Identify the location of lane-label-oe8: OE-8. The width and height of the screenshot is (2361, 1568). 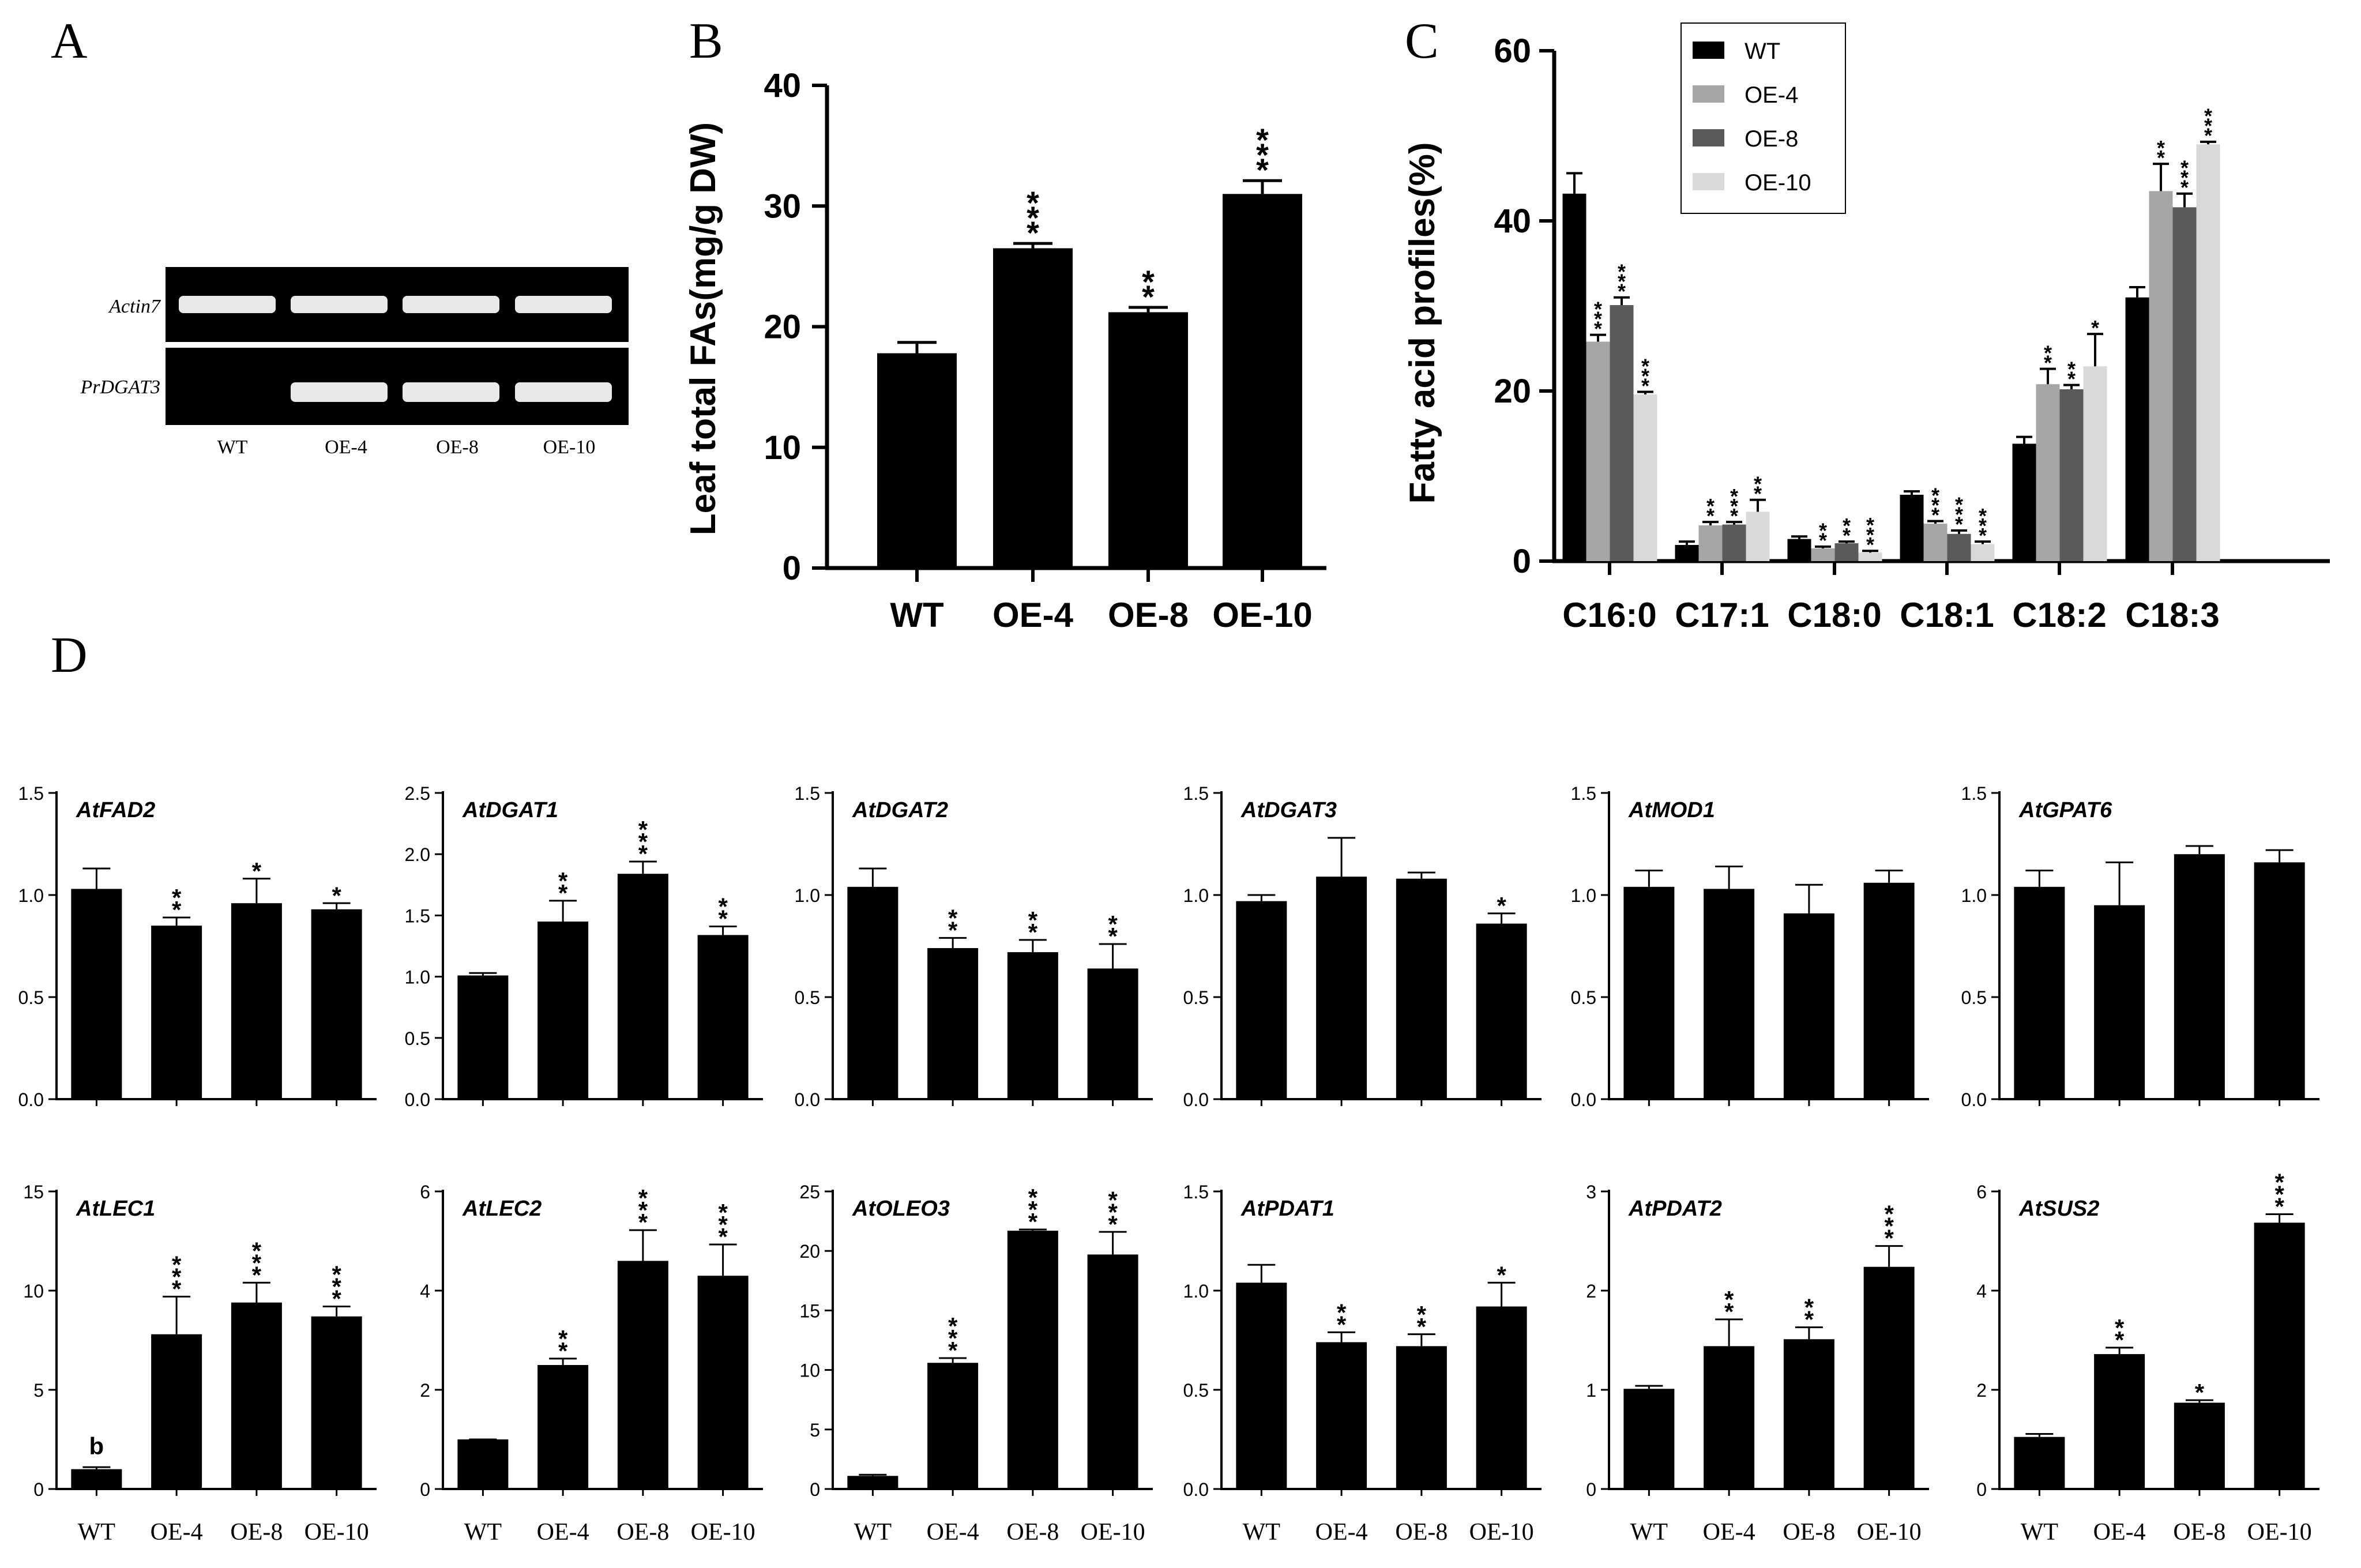
(457, 448).